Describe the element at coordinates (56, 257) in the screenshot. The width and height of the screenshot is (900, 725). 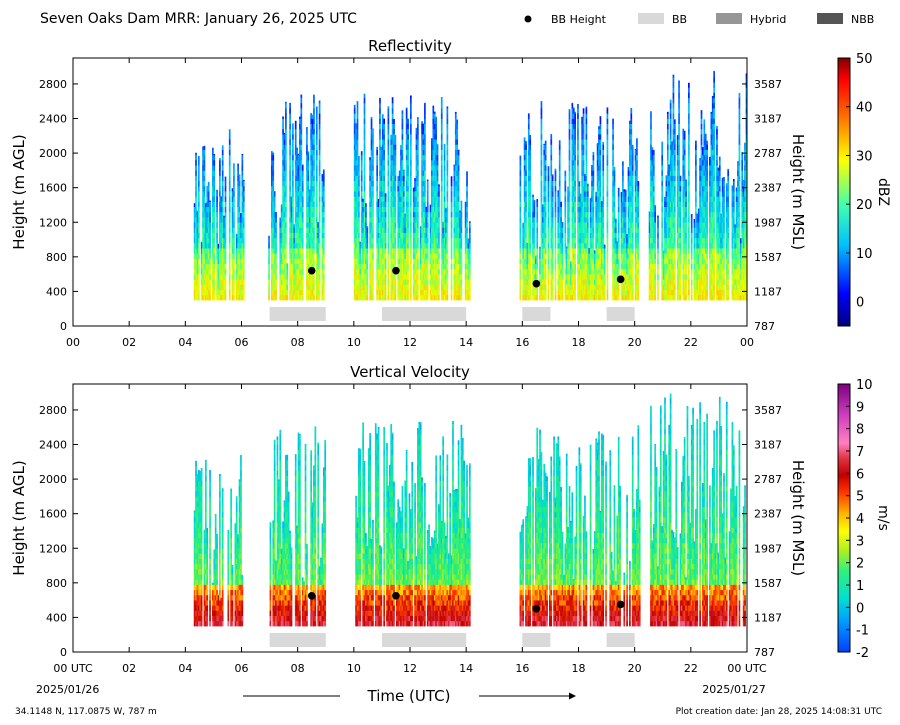
I see `y-tick-label: 800` at that location.